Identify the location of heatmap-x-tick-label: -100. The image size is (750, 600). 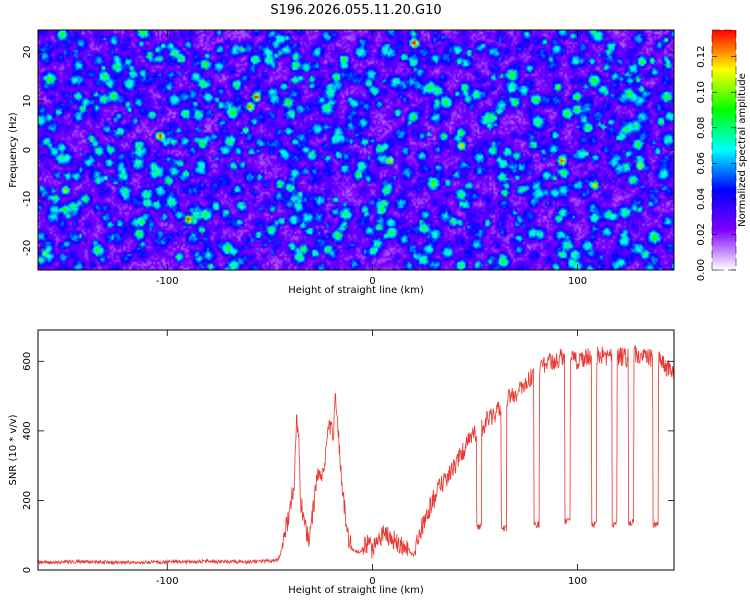
(167, 281).